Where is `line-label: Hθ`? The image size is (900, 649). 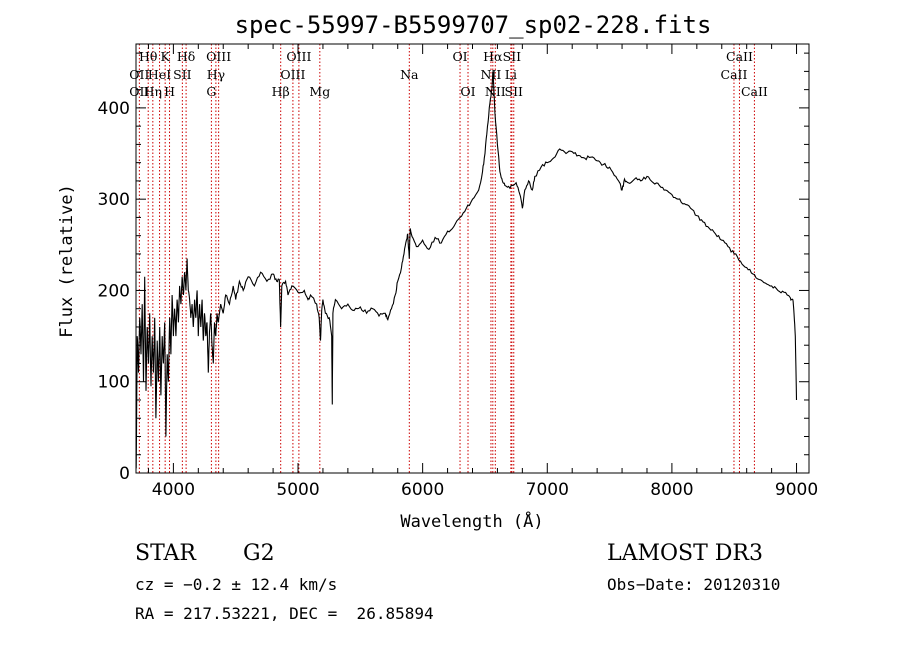
line-label: Hθ is located at coordinates (148, 56).